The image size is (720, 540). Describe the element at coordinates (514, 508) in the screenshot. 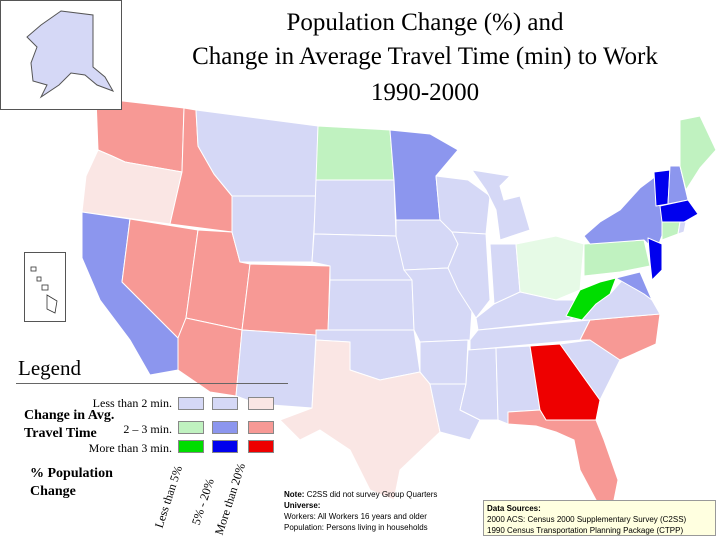

I see `sources-label: Data Sources:` at that location.